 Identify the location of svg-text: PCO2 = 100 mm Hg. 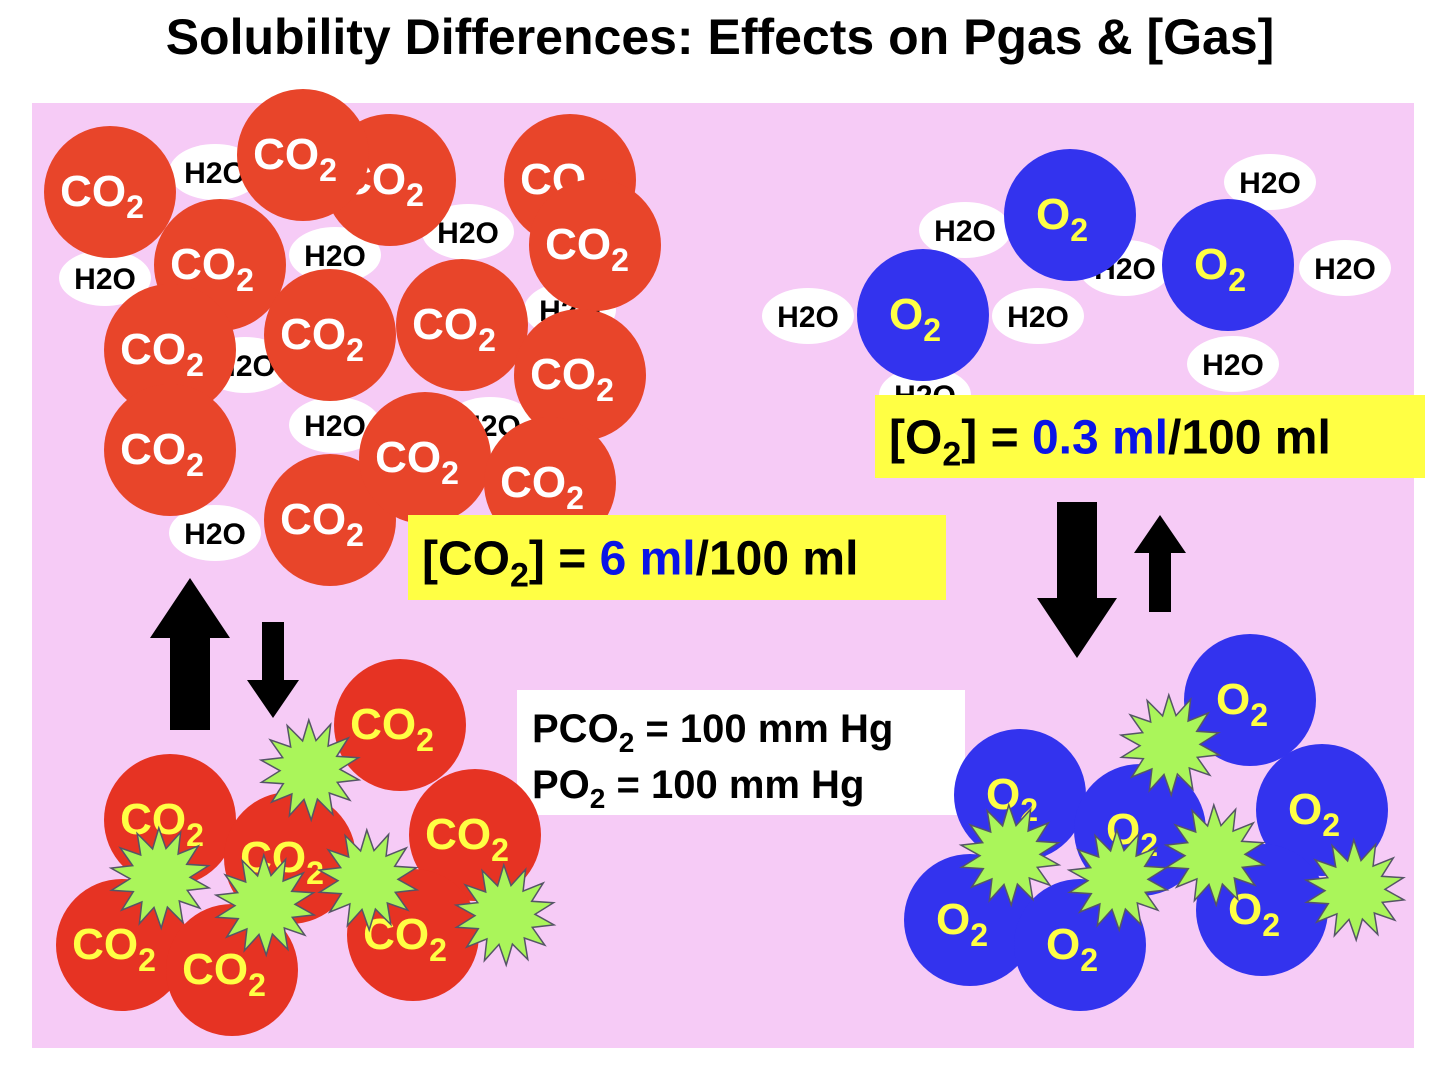
(712, 732).